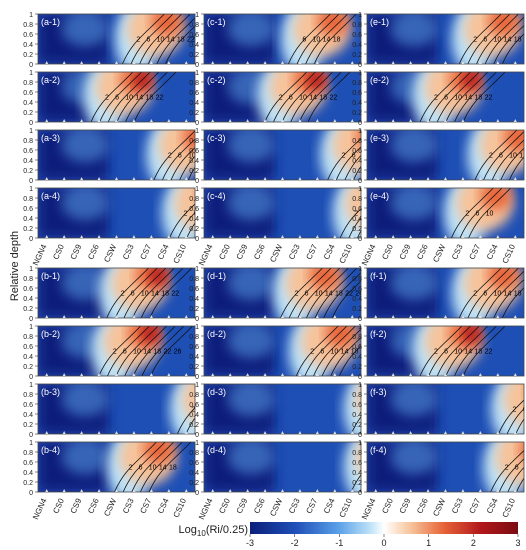 Image resolution: width=526 pixels, height=550 pixels. I want to click on field-mid-region, so click(251, 146).